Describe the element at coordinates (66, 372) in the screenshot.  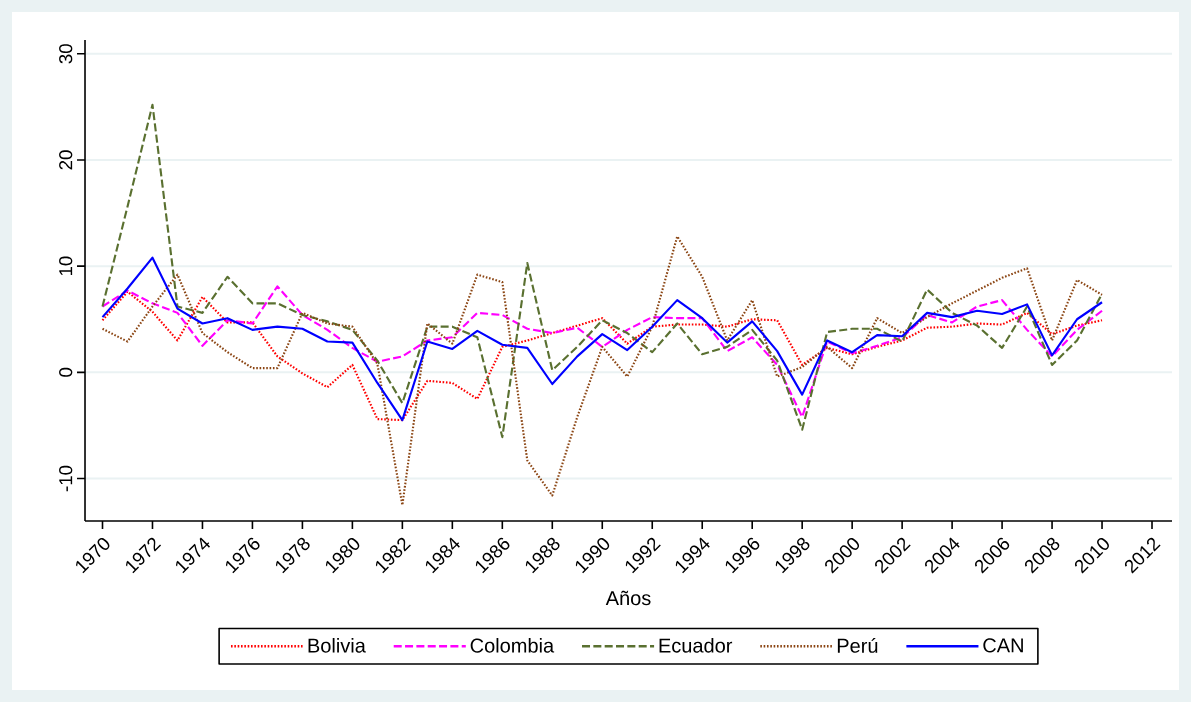
I see `y-tick-label: 0` at that location.